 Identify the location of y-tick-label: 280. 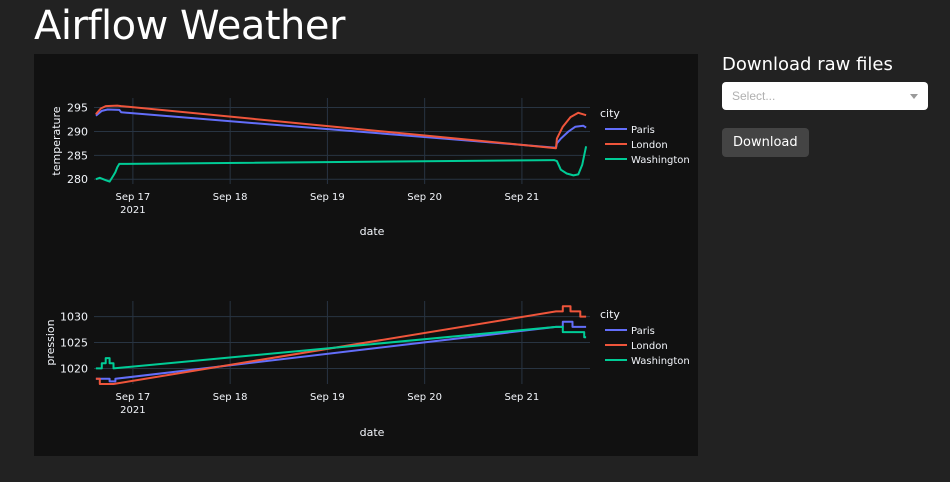
(77, 179).